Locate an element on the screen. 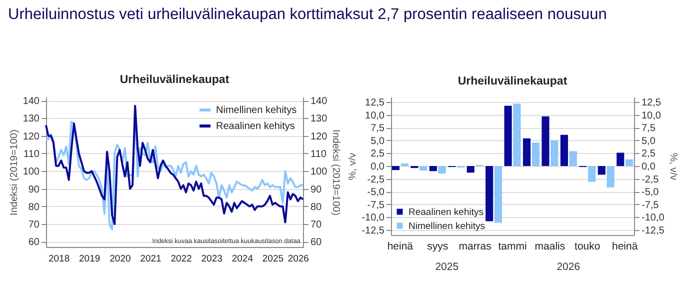  y-axis-title: Indeksi (2019=100) is located at coordinates (14, 173).